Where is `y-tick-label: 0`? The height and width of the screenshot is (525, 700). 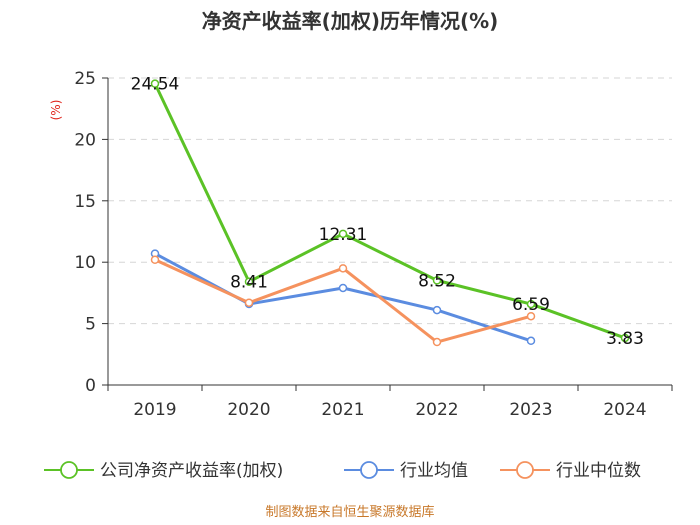 y-tick-label: 0 is located at coordinates (90, 386).